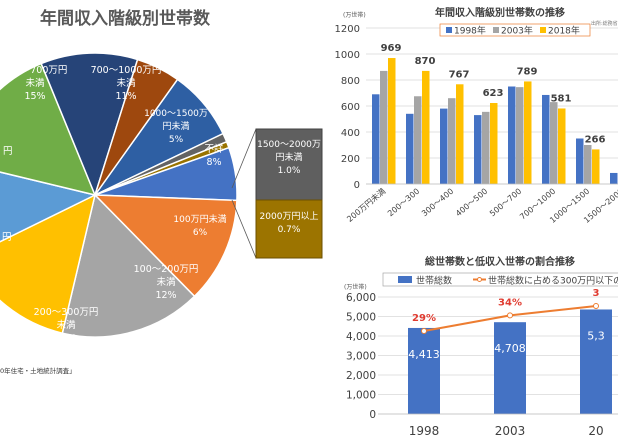  Describe the element at coordinates (289, 223) in the screenshot. I see `box-label: 2000万円以上 0.7%` at that location.